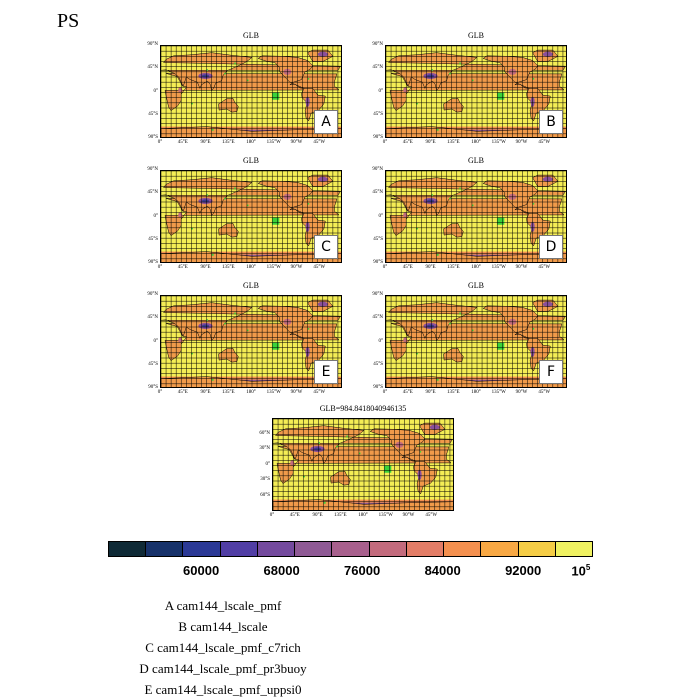 The height and width of the screenshot is (700, 700). I want to click on map-plot, so click(363, 464).